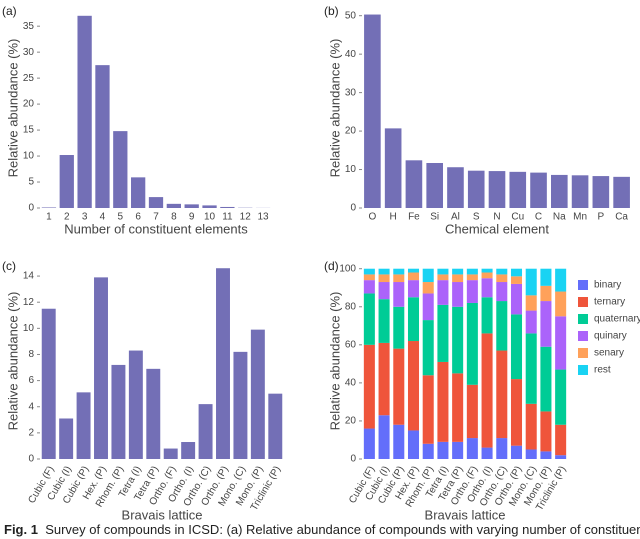  What do you see at coordinates (351, 92) in the screenshot?
I see `y-tick-label: 30` at bounding box center [351, 92].